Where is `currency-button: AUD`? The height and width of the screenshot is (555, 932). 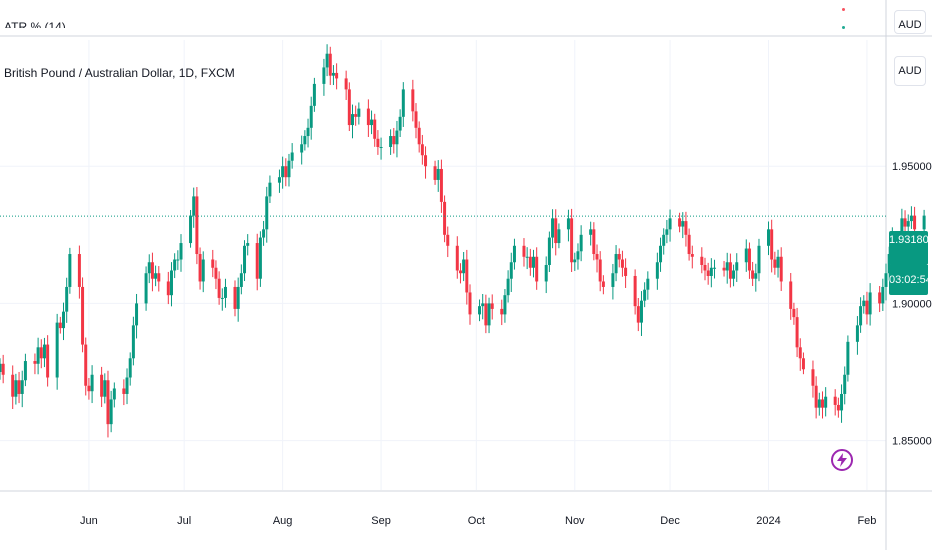
currency-button: AUD is located at coordinates (910, 71).